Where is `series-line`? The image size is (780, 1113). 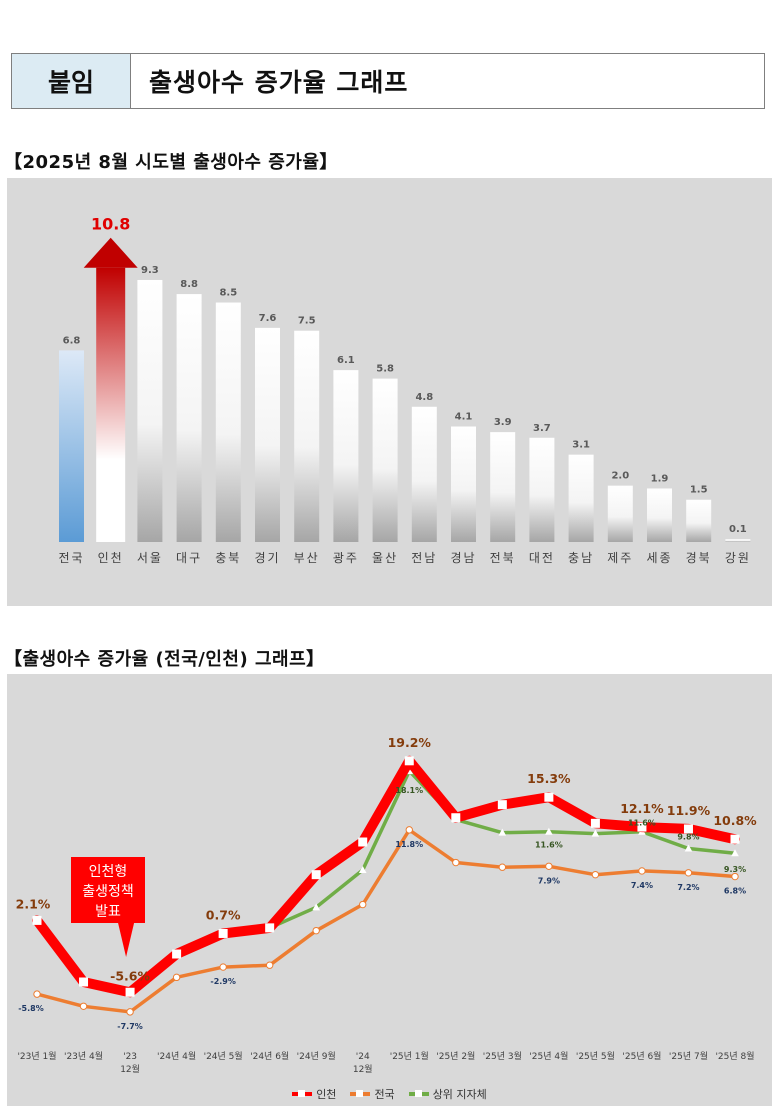 series-line is located at coordinates (502, 849).